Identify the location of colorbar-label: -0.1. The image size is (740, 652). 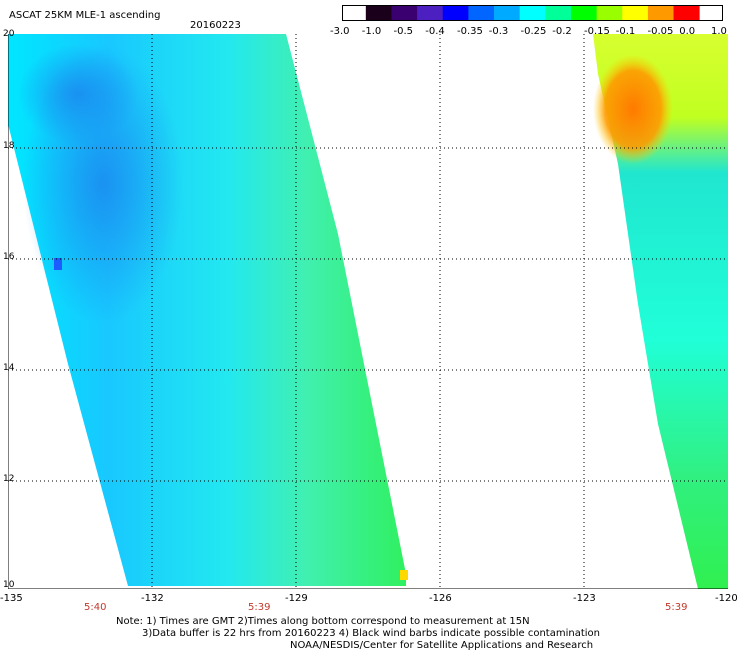
(625, 31).